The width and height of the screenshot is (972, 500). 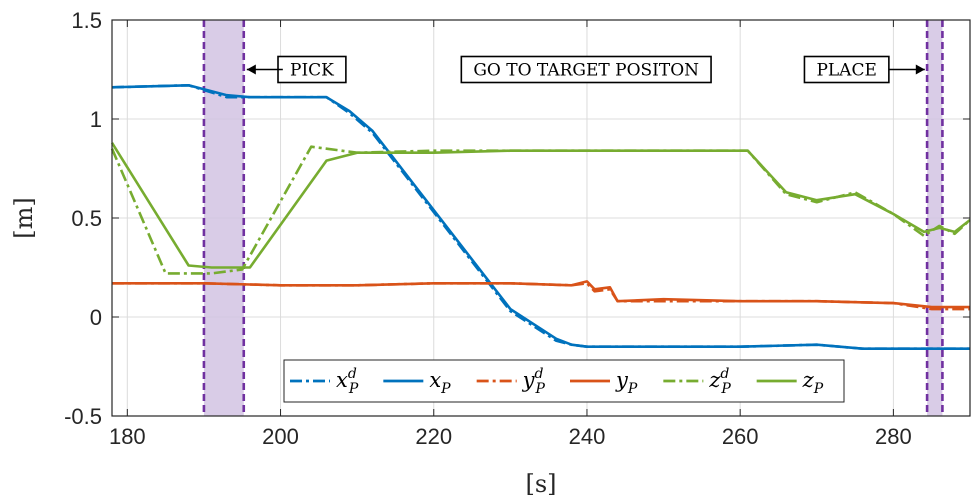 I want to click on x-tick-label: 280, so click(x=893, y=436).